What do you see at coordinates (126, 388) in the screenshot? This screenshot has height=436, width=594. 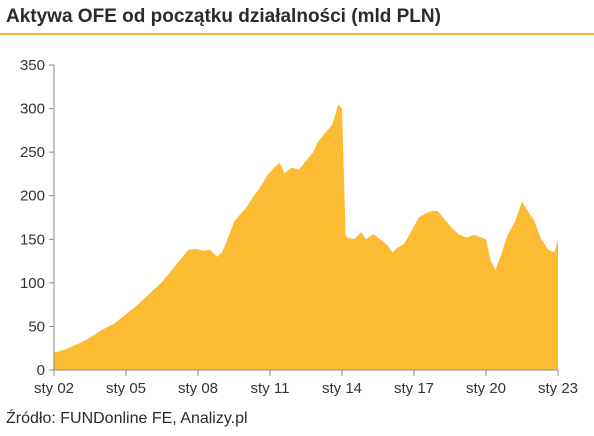 I see `x-tick-label: sty 05` at bounding box center [126, 388].